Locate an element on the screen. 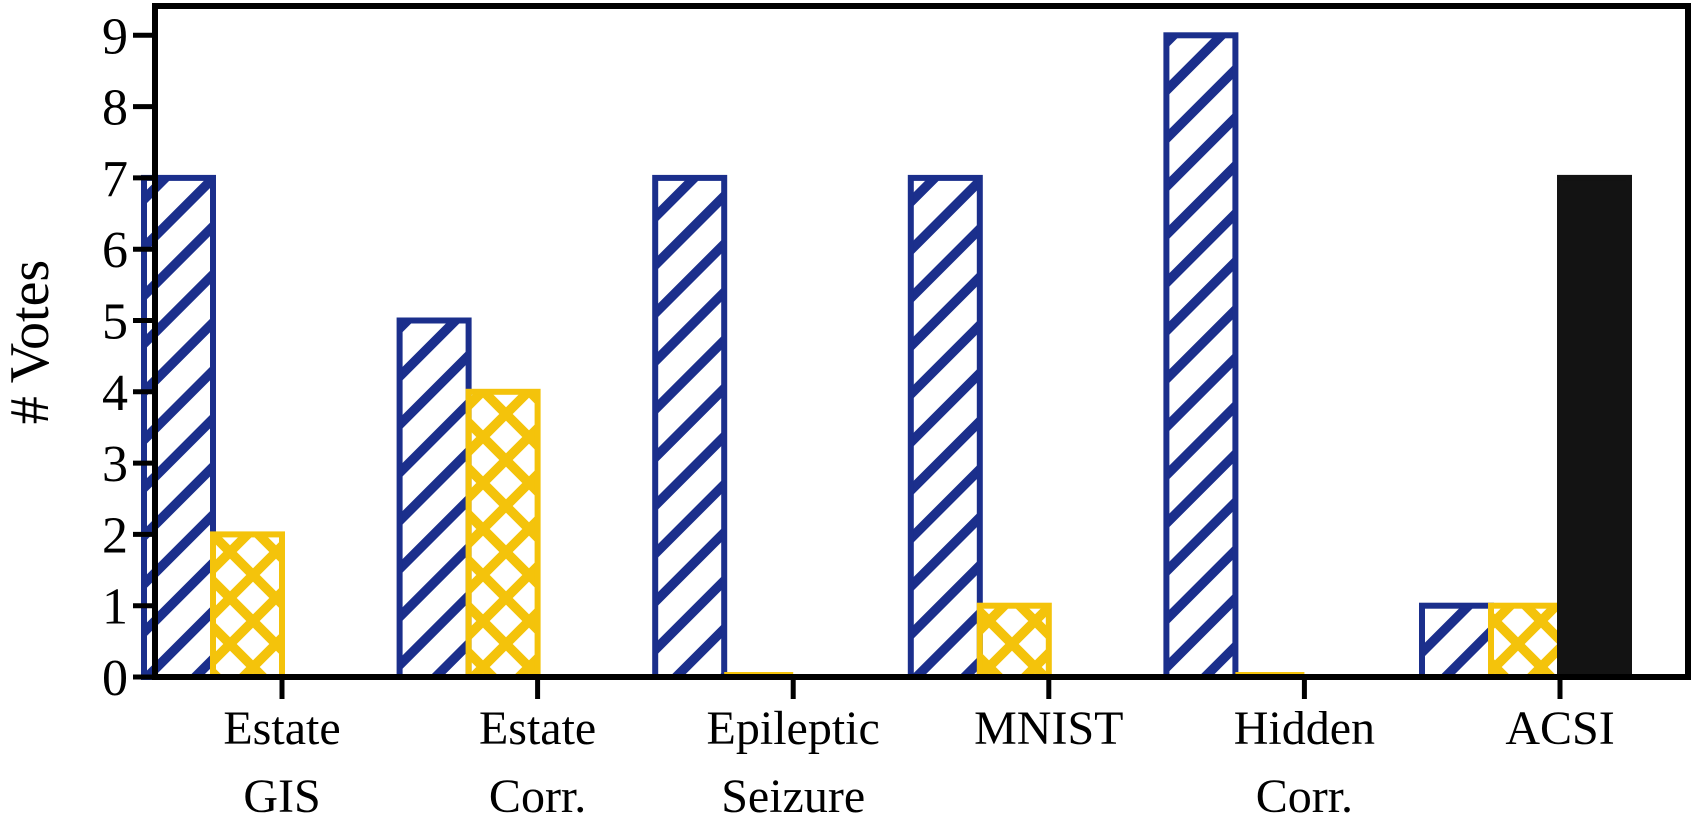  x-category-label: Seizure is located at coordinates (793, 793).